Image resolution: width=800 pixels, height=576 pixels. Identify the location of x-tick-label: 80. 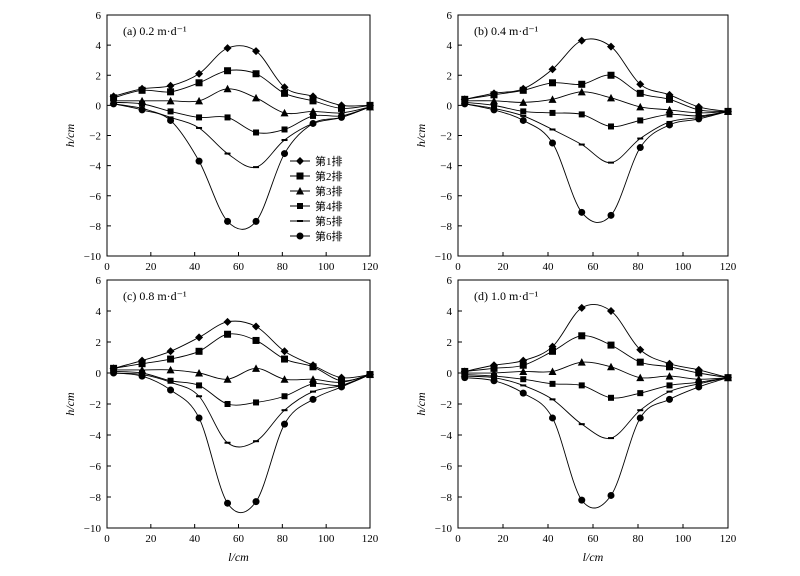
(283, 267).